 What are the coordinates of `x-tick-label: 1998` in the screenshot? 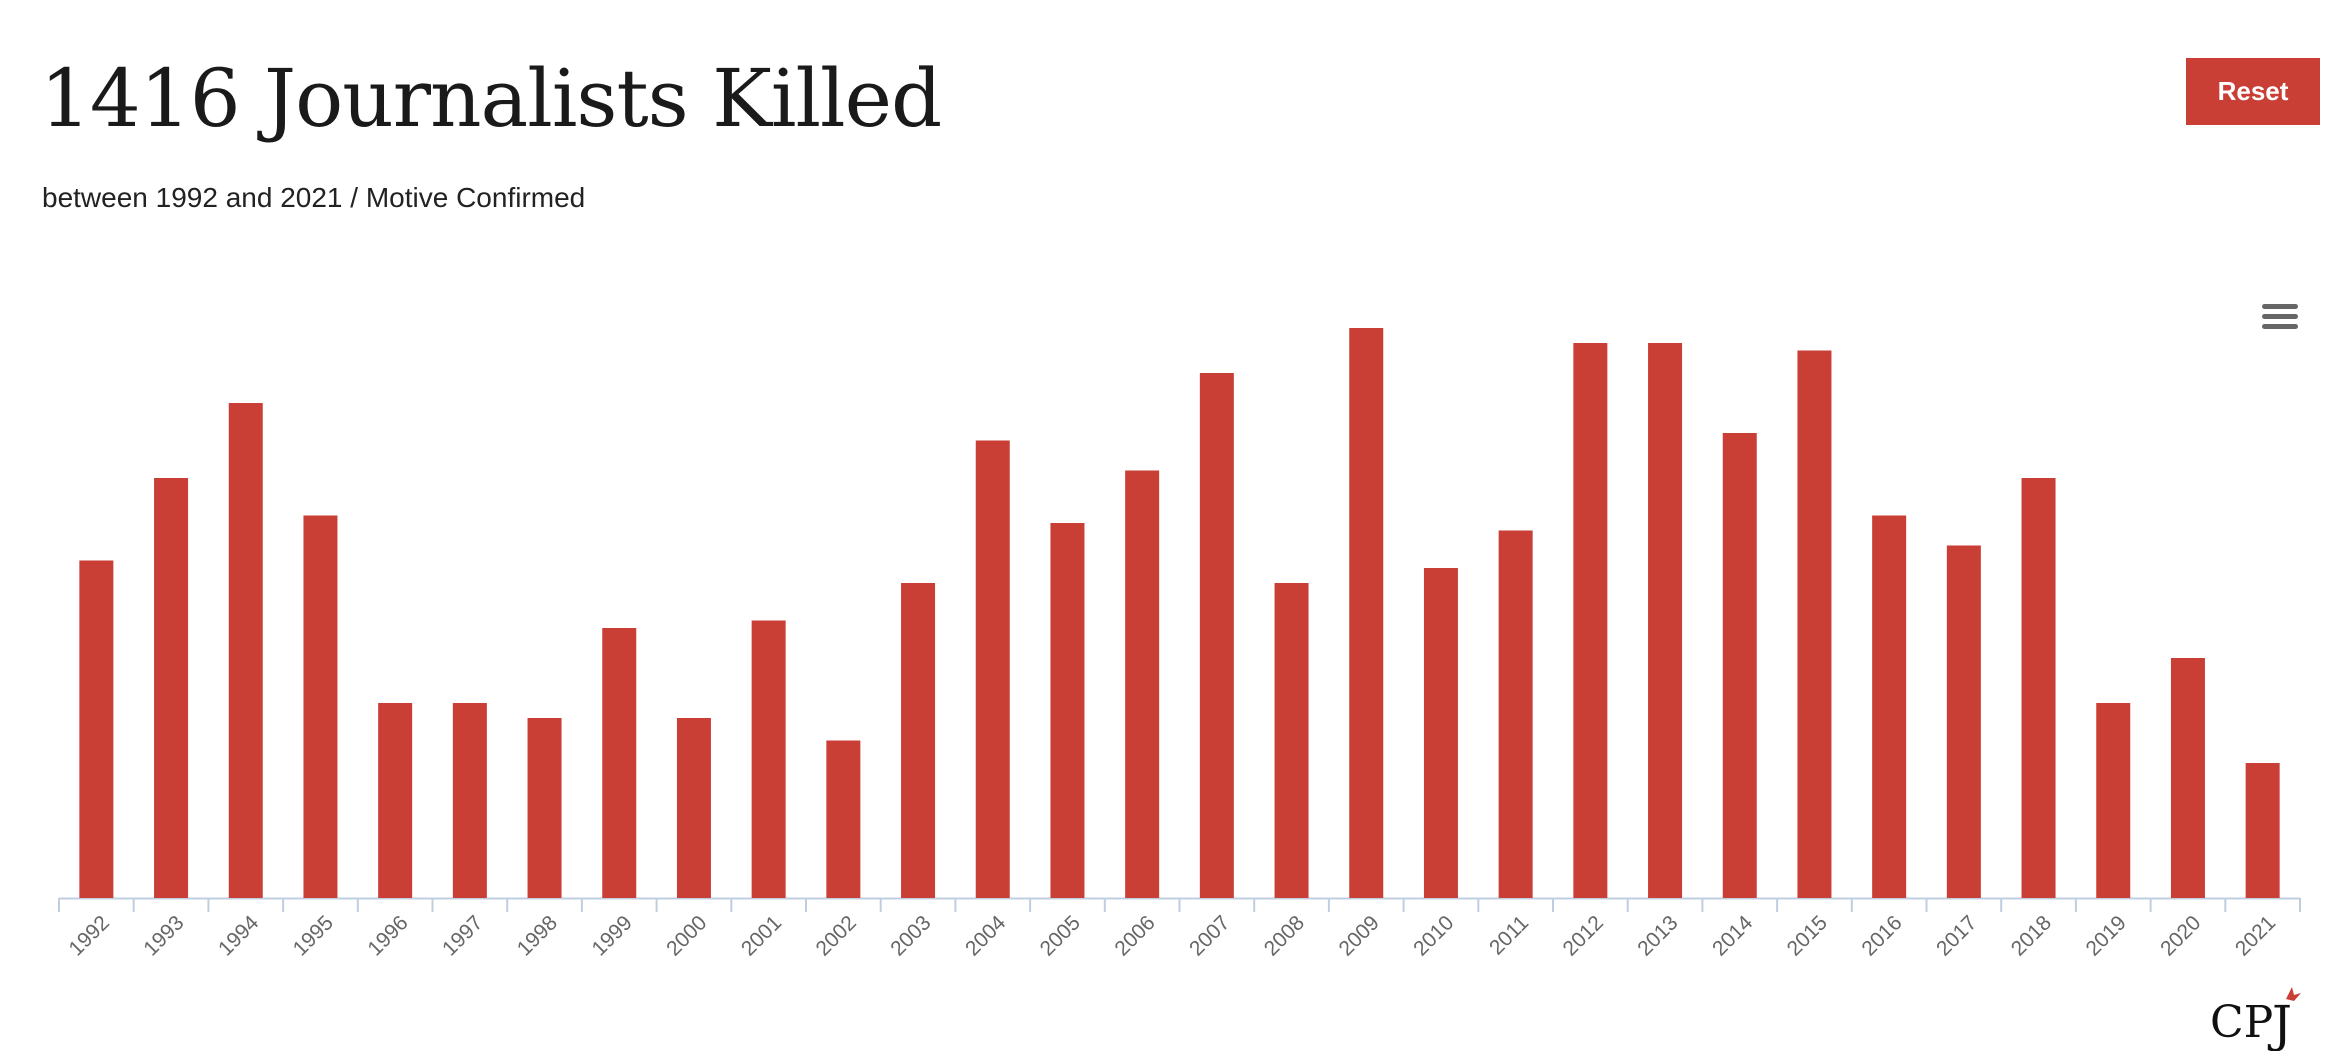 It's located at (537, 935).